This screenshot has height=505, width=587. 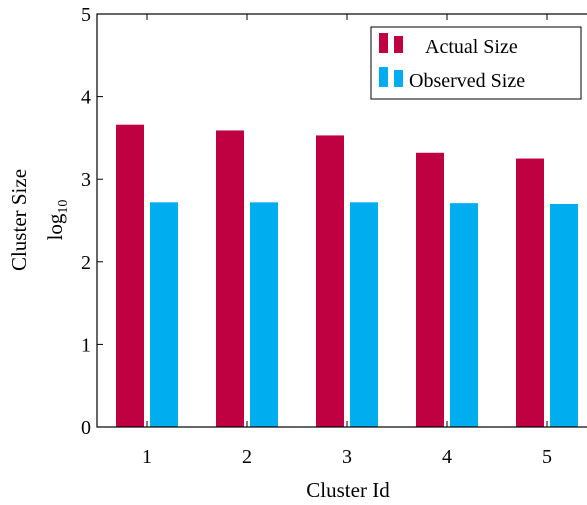 What do you see at coordinates (547, 457) in the screenshot?
I see `x-tick-label: 5` at bounding box center [547, 457].